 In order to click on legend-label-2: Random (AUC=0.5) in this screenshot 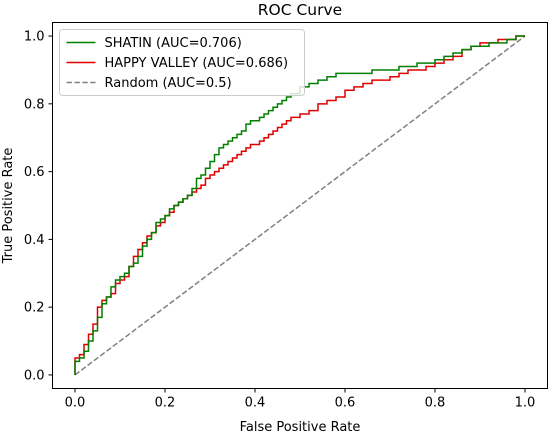, I will do `click(168, 83)`.